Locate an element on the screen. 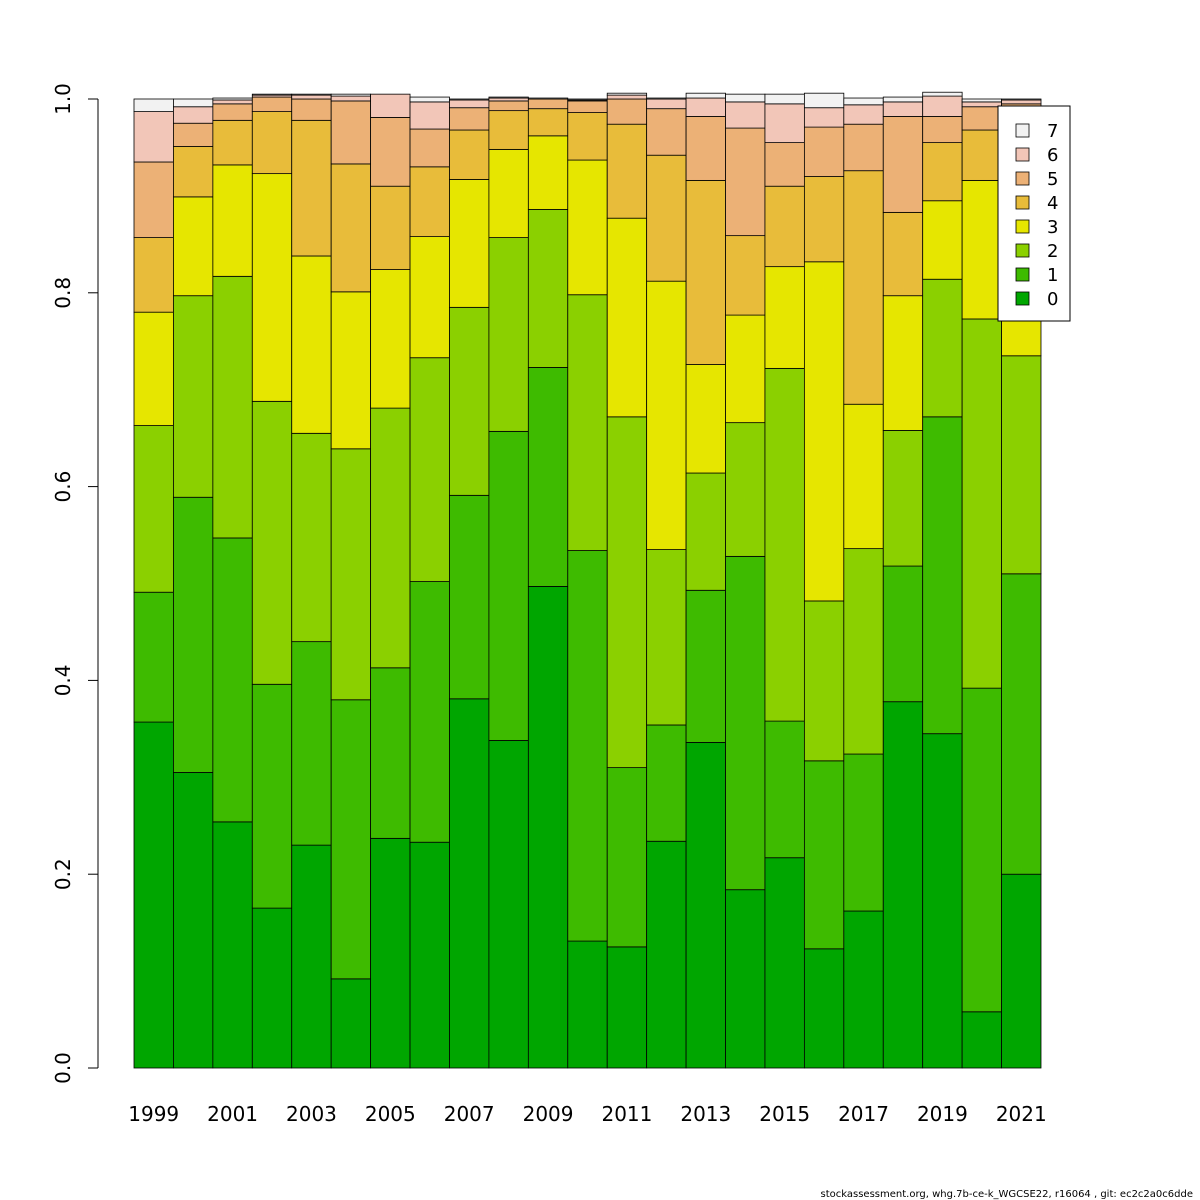 Image resolution: width=1200 pixels, height=1200 pixels. y-axis: 0.0 0.2 0.4 0.6 0.8 1.0 is located at coordinates (75, 583).